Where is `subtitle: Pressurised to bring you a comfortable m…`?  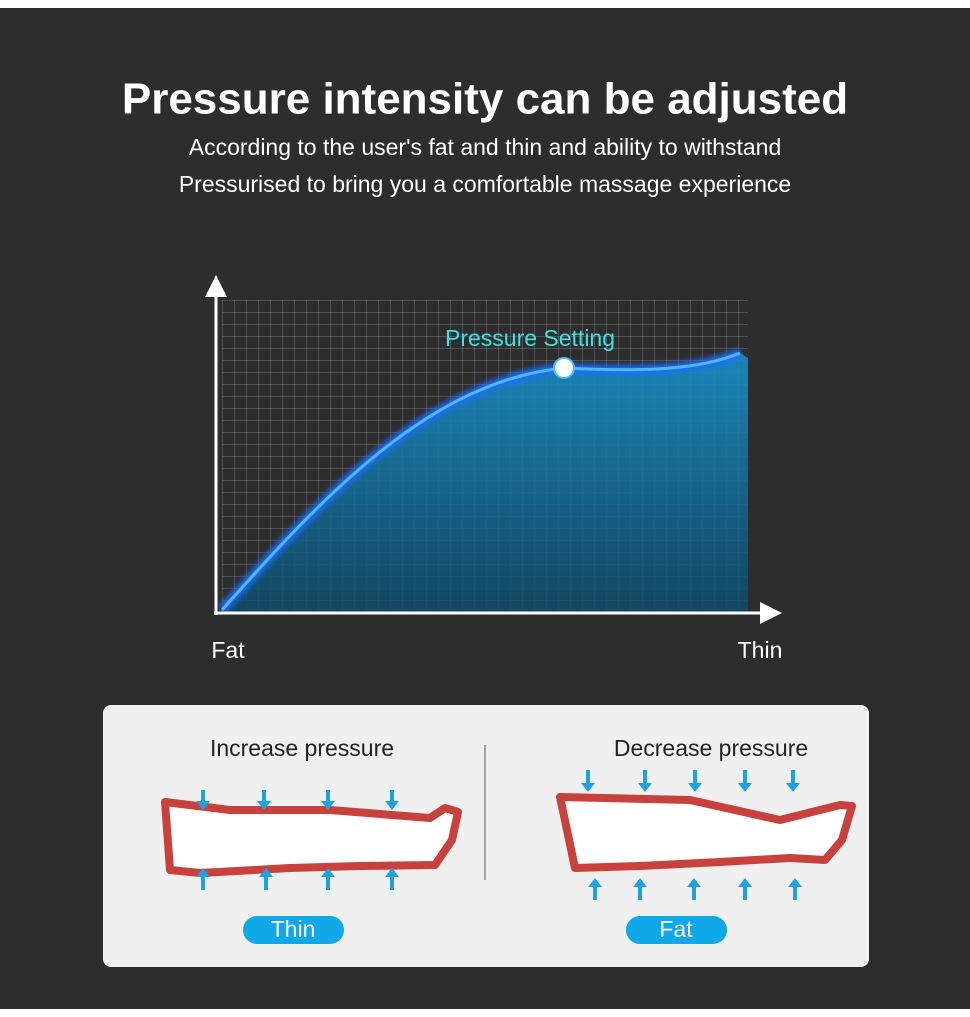 subtitle: Pressurised to bring you a comfortable m… is located at coordinates (485, 184).